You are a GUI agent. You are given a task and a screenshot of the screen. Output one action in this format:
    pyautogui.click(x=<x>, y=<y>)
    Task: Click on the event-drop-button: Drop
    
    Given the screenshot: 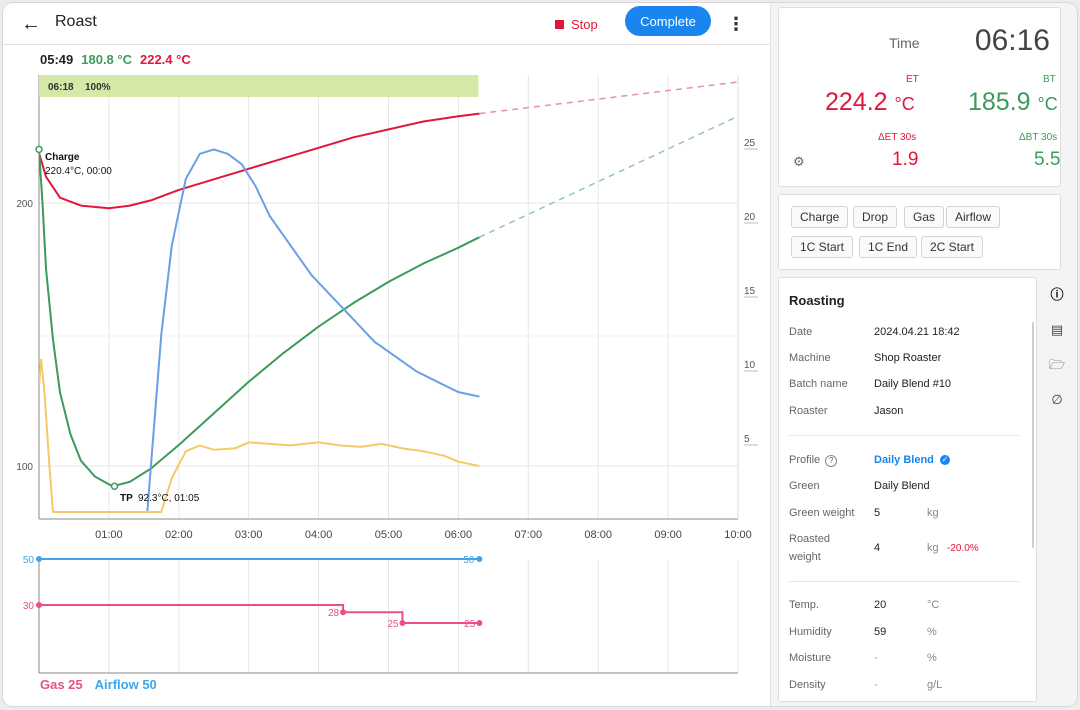 What is the action you would take?
    pyautogui.click(x=875, y=217)
    